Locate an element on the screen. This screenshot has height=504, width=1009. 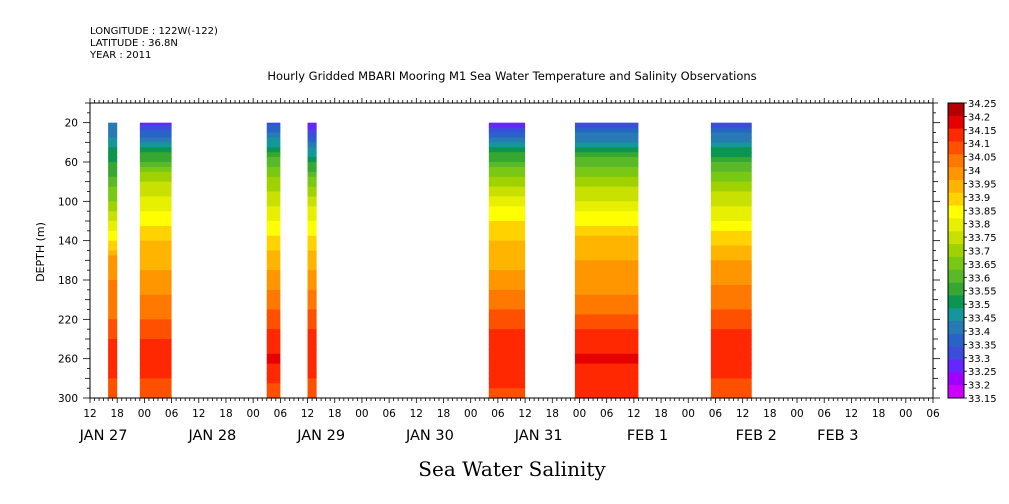
x-date-label: JAN 28 is located at coordinates (211, 436).